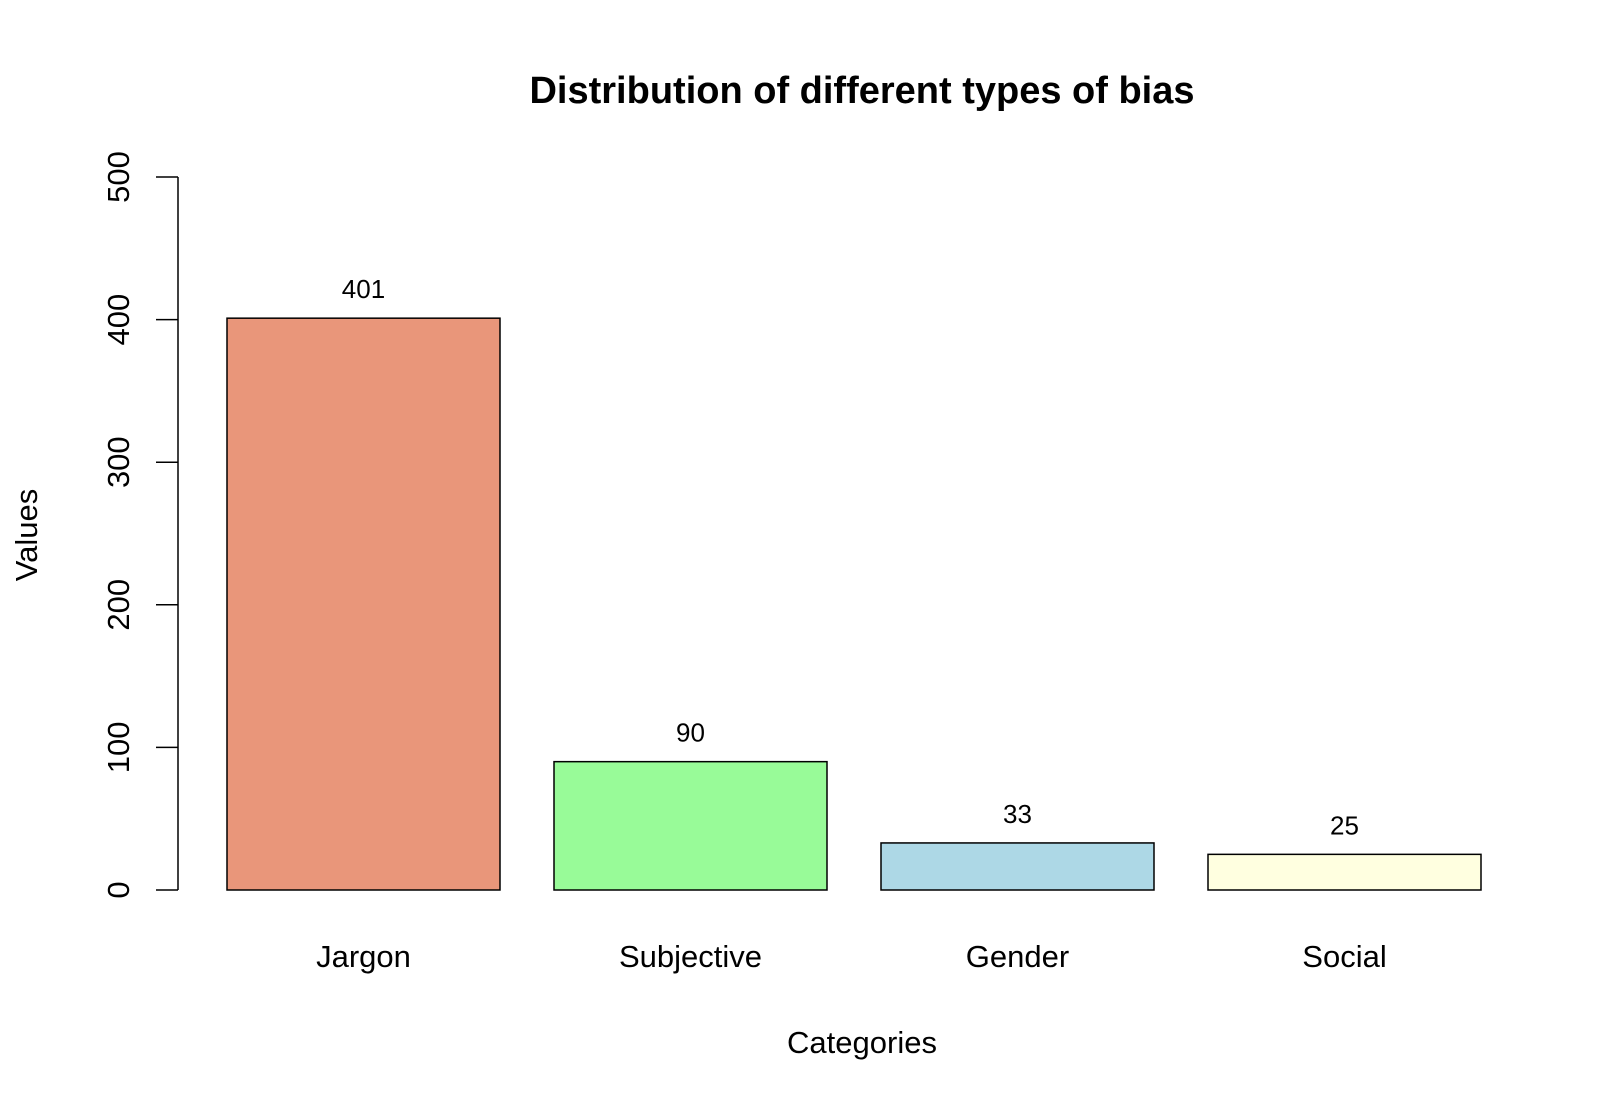  Describe the element at coordinates (118, 748) in the screenshot. I see `y-tick-label: 100` at that location.